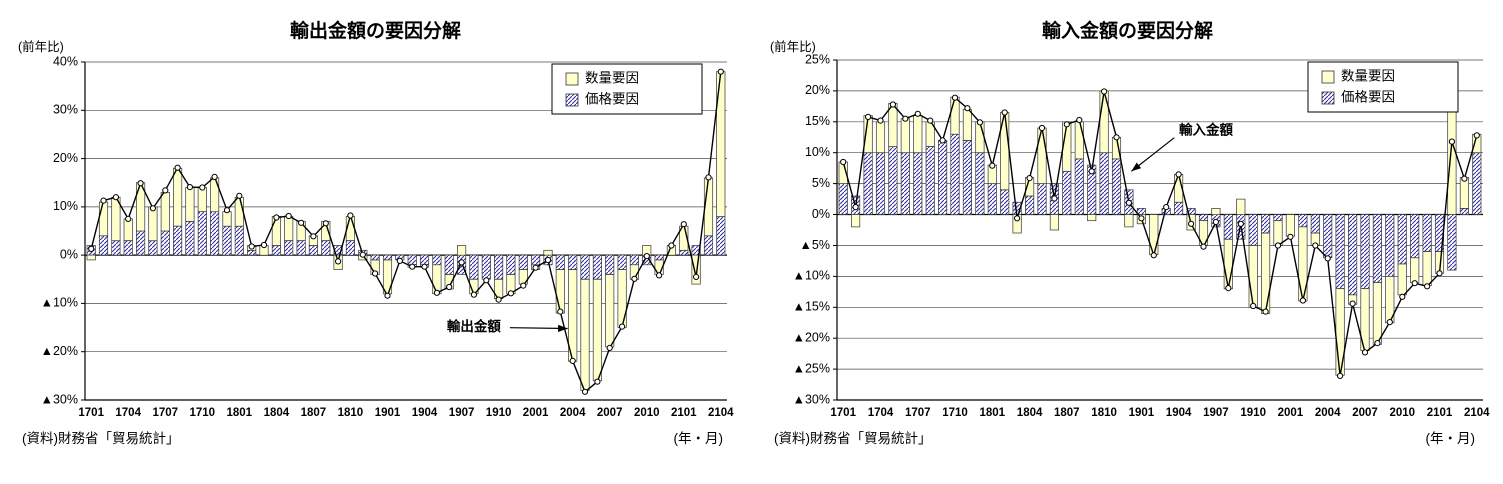 This screenshot has height=484, width=1503. Describe the element at coordinates (65, 61) in the screenshot. I see `svg-text: 40%` at that location.